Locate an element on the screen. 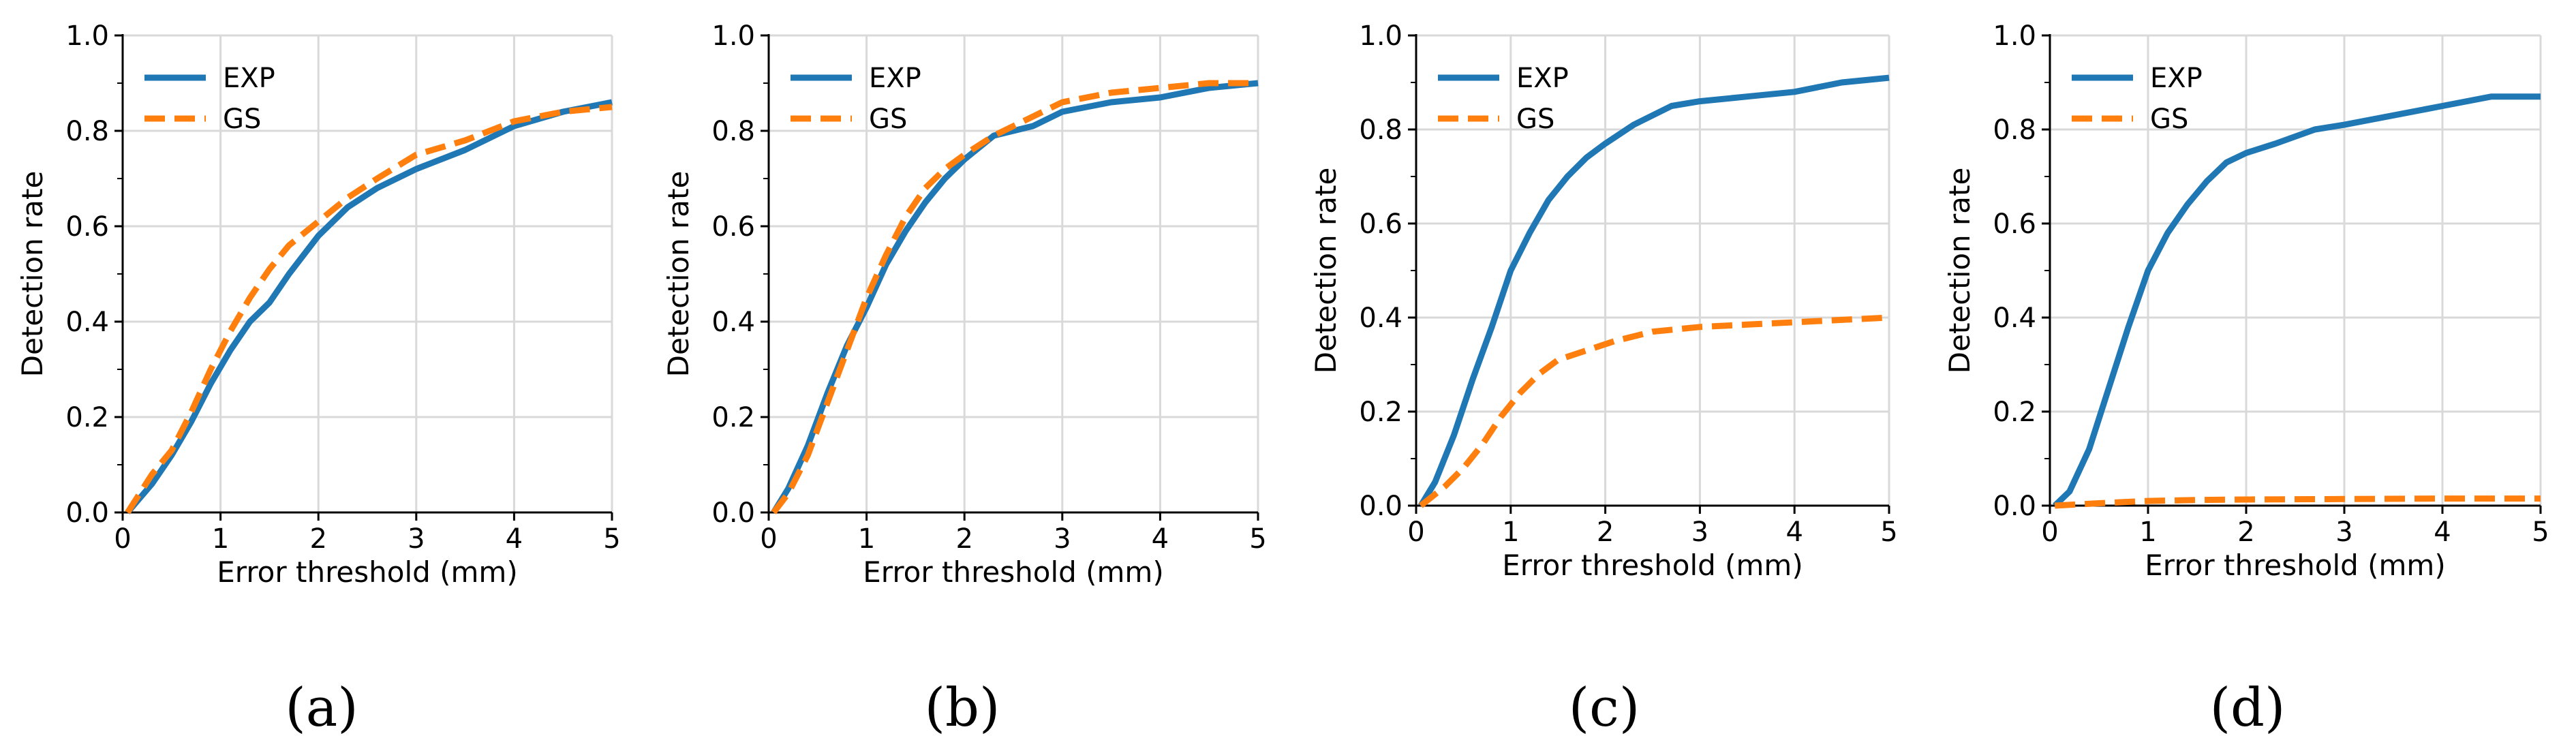 The width and height of the screenshot is (2576, 753). panel-label: (c) is located at coordinates (1604, 708).